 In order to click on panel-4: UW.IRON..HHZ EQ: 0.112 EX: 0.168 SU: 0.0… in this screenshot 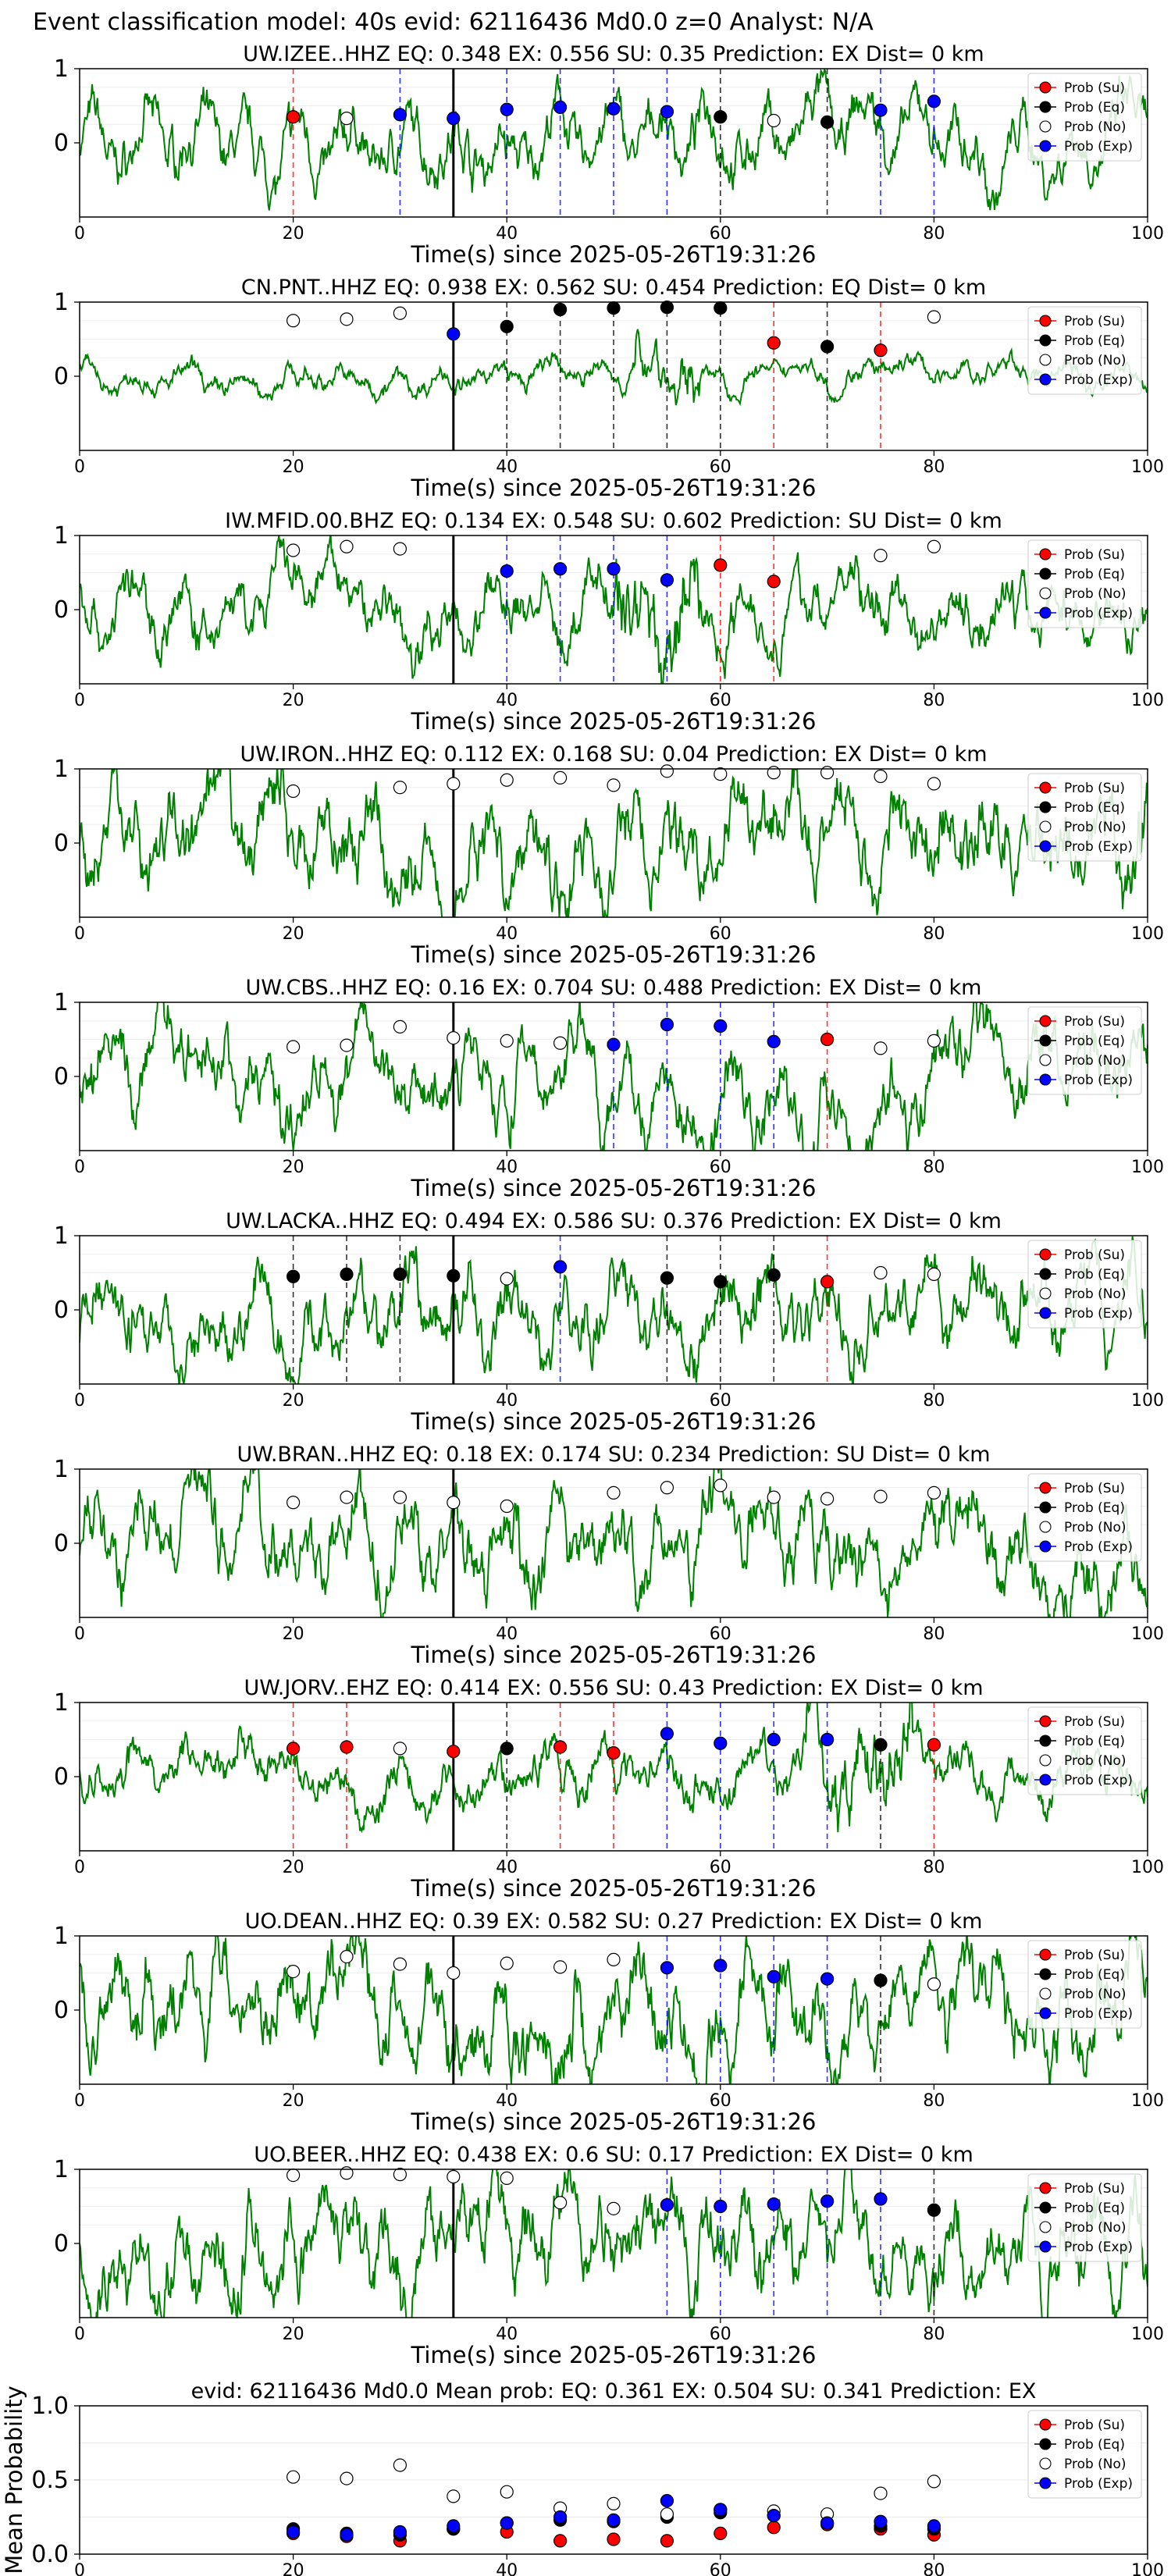, I will do `click(609, 855)`.